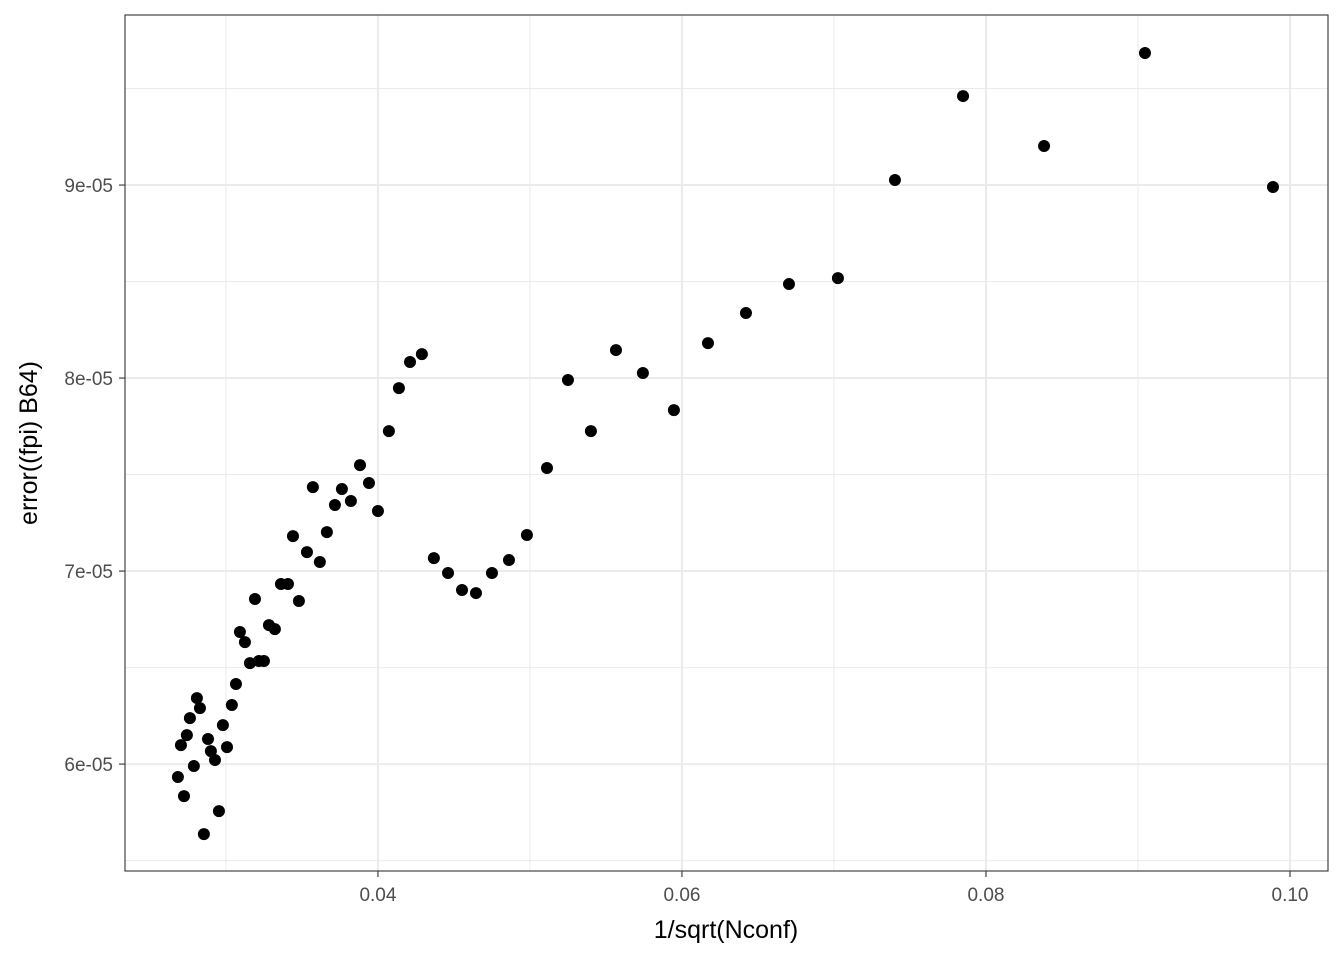 The image size is (1344, 960). What do you see at coordinates (94, 476) in the screenshot?
I see `y-axis-ticks: 6e-05 7e-05 8e-05 9e-05` at bounding box center [94, 476].